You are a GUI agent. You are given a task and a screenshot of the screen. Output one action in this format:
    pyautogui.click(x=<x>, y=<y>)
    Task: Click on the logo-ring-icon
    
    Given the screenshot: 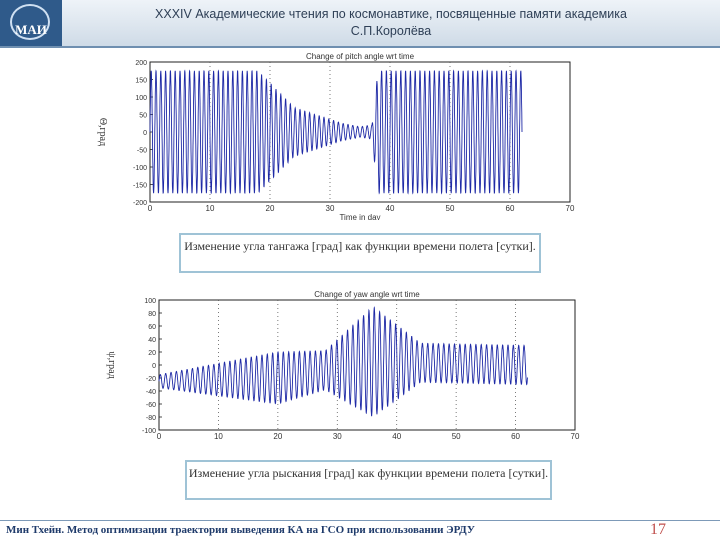 What is the action you would take?
    pyautogui.click(x=30, y=22)
    